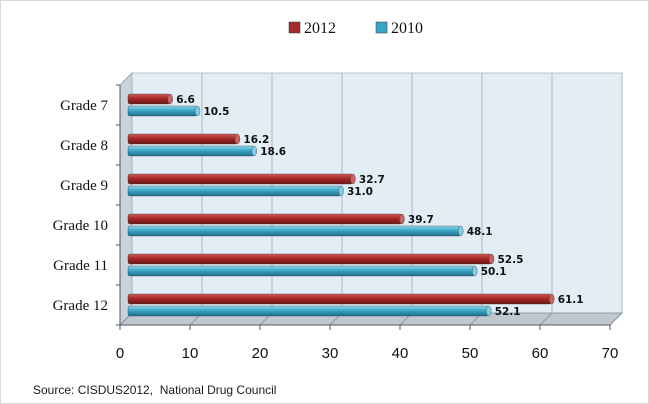 The image size is (649, 404). I want to click on category-label: Grade 12, so click(80, 306).